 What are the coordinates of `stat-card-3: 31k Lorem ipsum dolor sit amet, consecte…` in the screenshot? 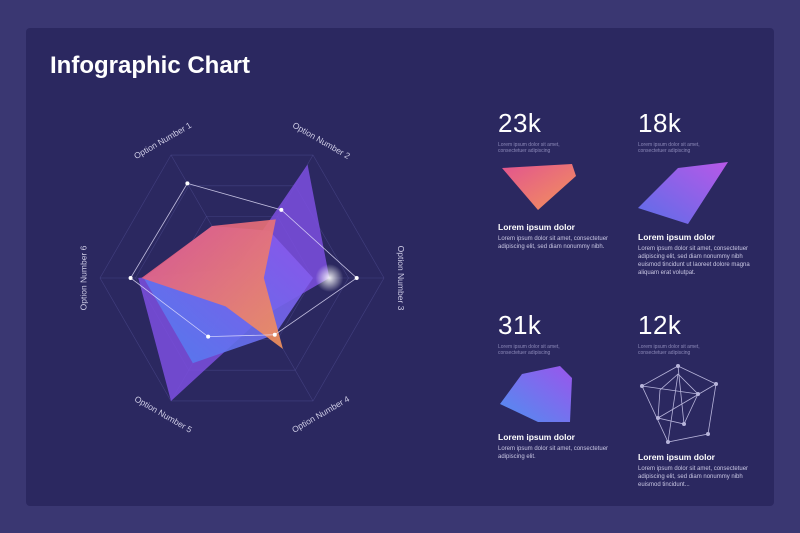 It's located at (554, 385).